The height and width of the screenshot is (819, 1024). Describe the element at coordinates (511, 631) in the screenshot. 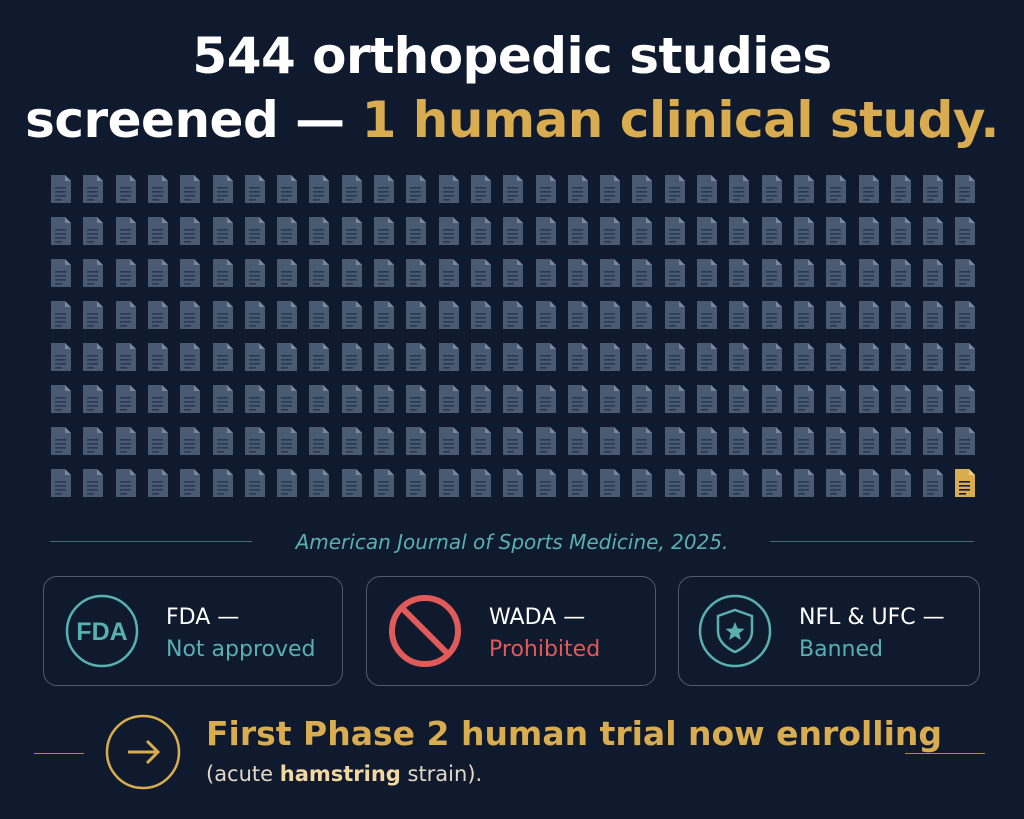

I see `wada-card: WADA — Prohibited` at that location.